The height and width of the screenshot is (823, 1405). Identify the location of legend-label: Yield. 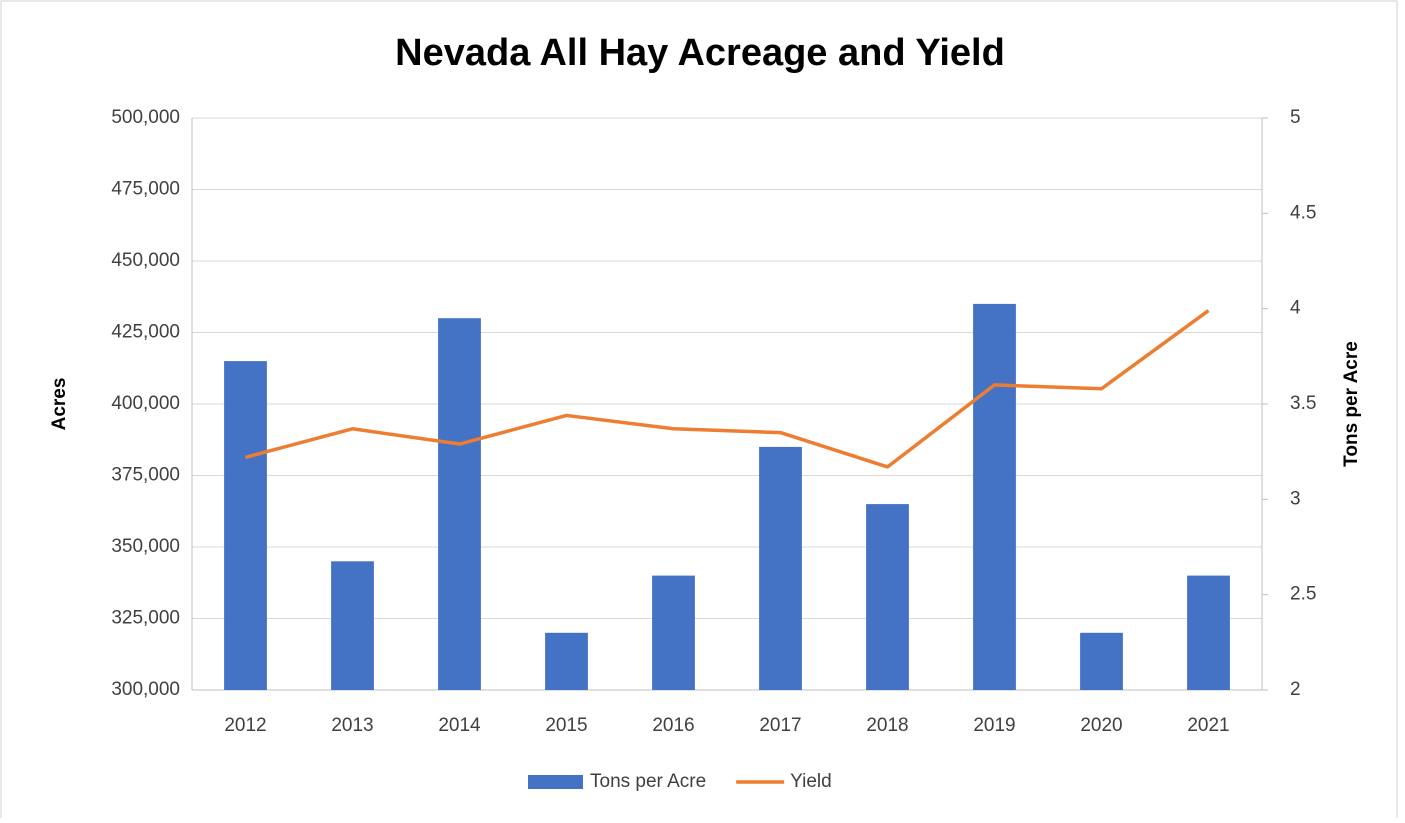
(811, 781).